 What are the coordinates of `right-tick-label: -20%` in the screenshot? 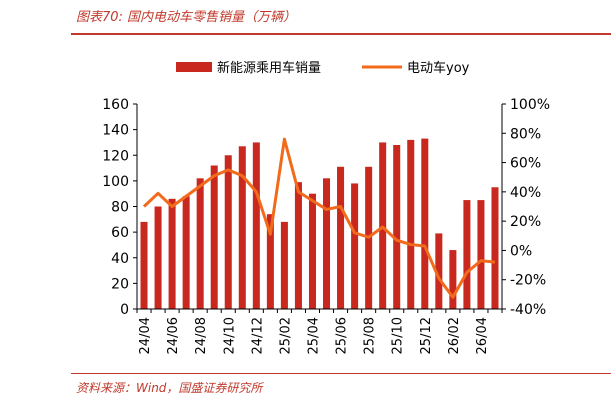 It's located at (528, 281).